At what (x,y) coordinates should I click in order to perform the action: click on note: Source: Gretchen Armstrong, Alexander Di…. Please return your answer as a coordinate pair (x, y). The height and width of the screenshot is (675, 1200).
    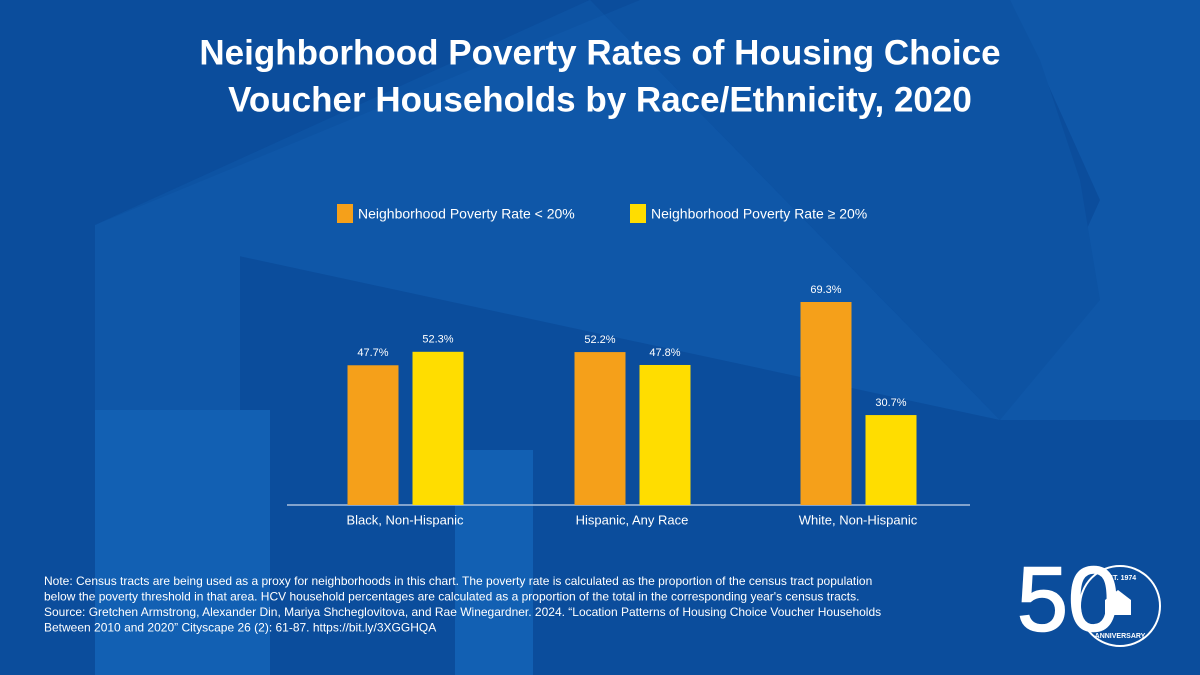
    Looking at the image, I should click on (462, 612).